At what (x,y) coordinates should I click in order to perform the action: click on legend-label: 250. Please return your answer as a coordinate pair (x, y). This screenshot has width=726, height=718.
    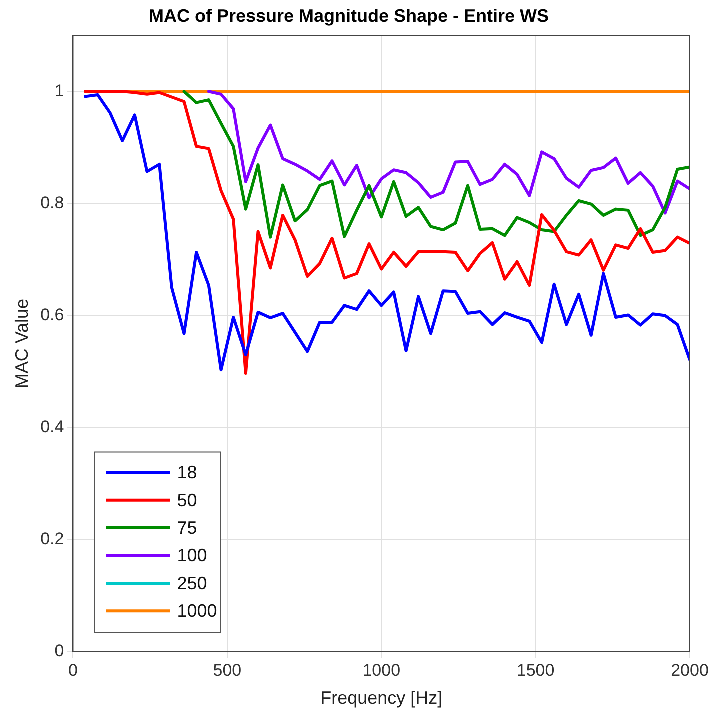
    Looking at the image, I should click on (192, 583).